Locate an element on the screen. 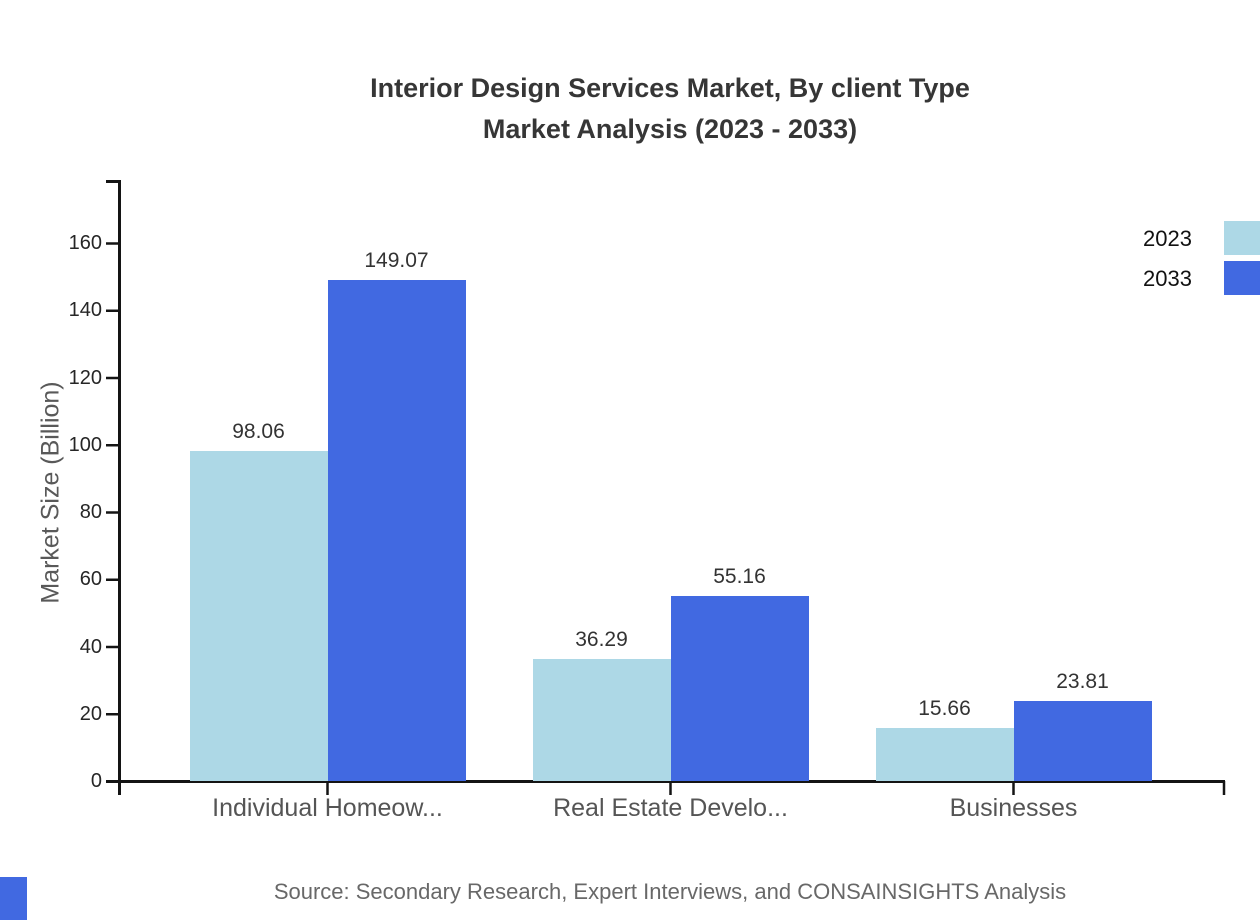 The image size is (1260, 920). y-tick-label: 0 is located at coordinates (96, 781).